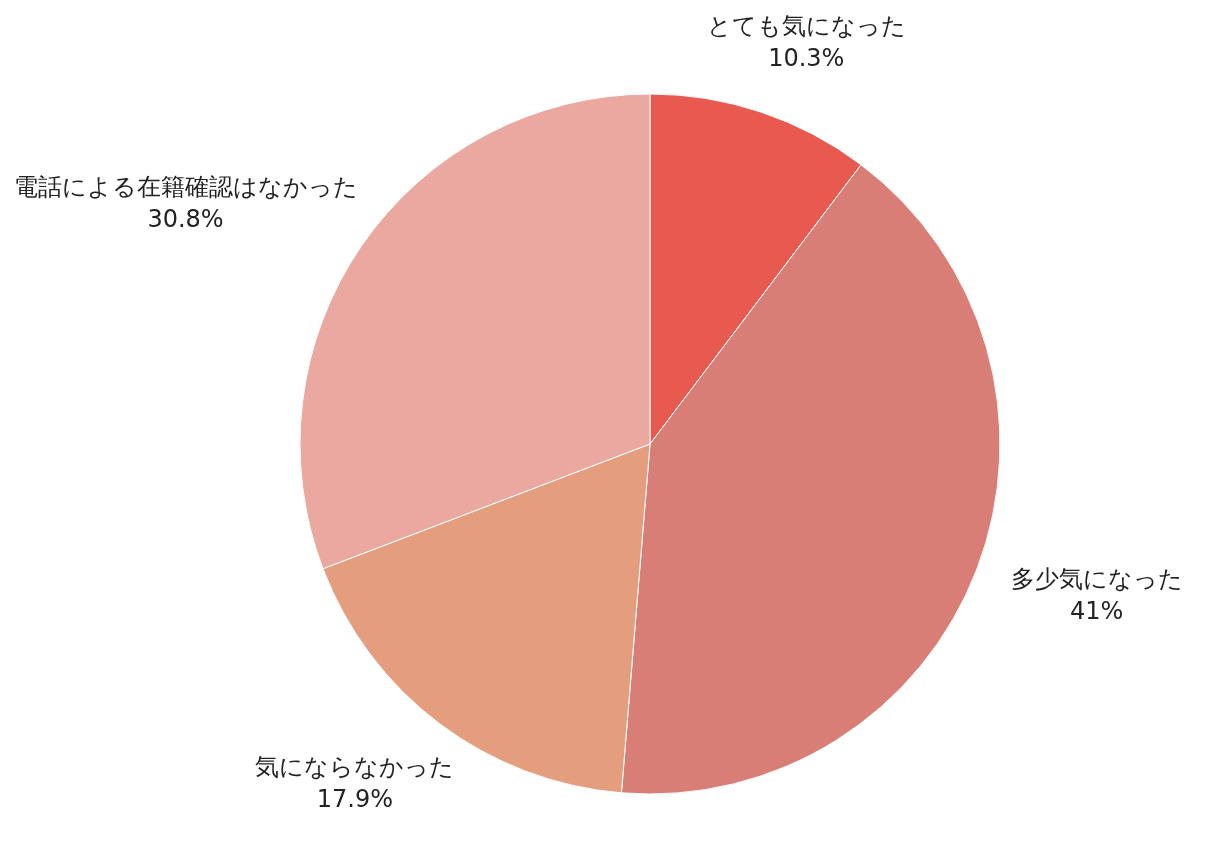 Image resolution: width=1205 pixels, height=853 pixels. Describe the element at coordinates (806, 58) in the screenshot. I see `data-label: 10.3%` at that location.